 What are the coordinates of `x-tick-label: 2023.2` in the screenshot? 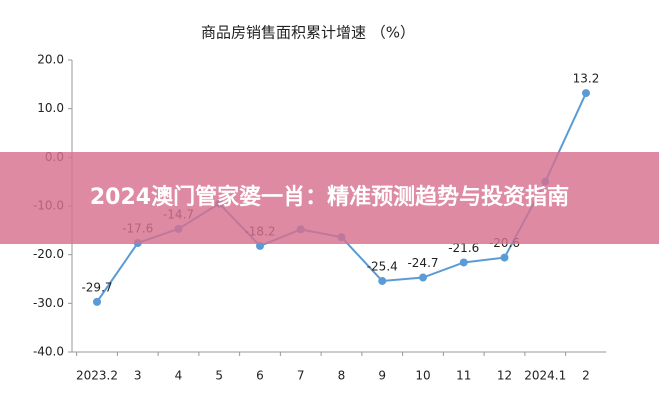 It's located at (97, 376).